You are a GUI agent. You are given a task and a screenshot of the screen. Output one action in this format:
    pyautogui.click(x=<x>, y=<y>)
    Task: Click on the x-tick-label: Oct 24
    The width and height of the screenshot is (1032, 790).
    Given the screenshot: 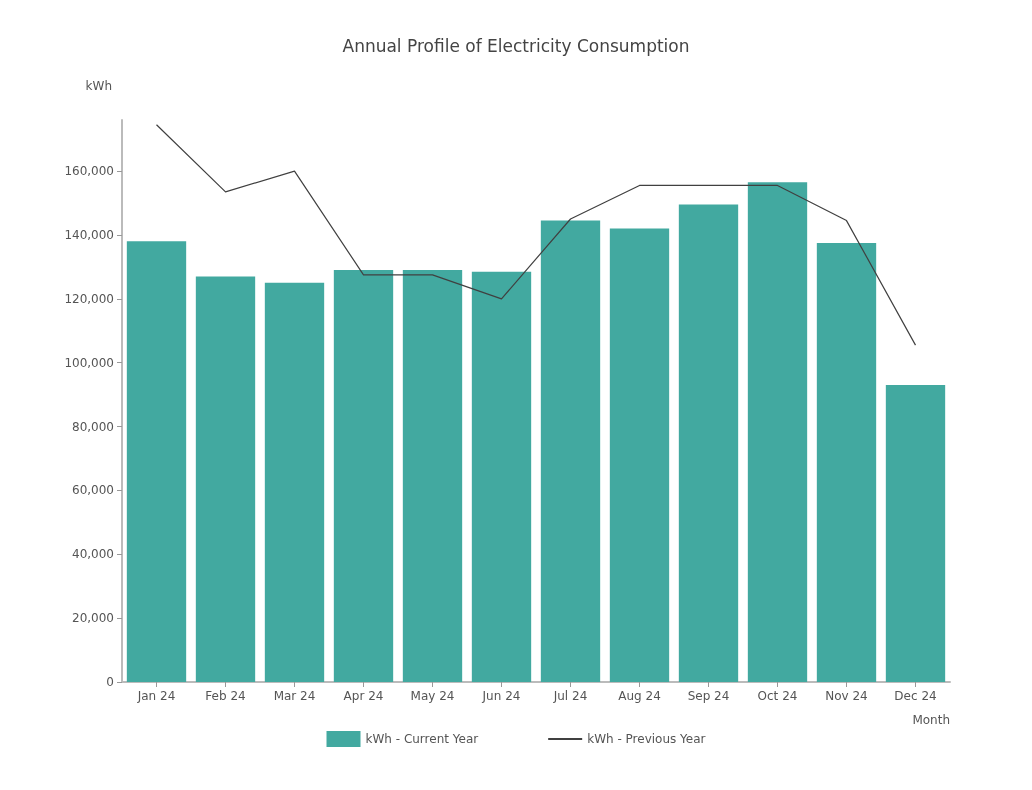 What is the action you would take?
    pyautogui.click(x=777, y=696)
    